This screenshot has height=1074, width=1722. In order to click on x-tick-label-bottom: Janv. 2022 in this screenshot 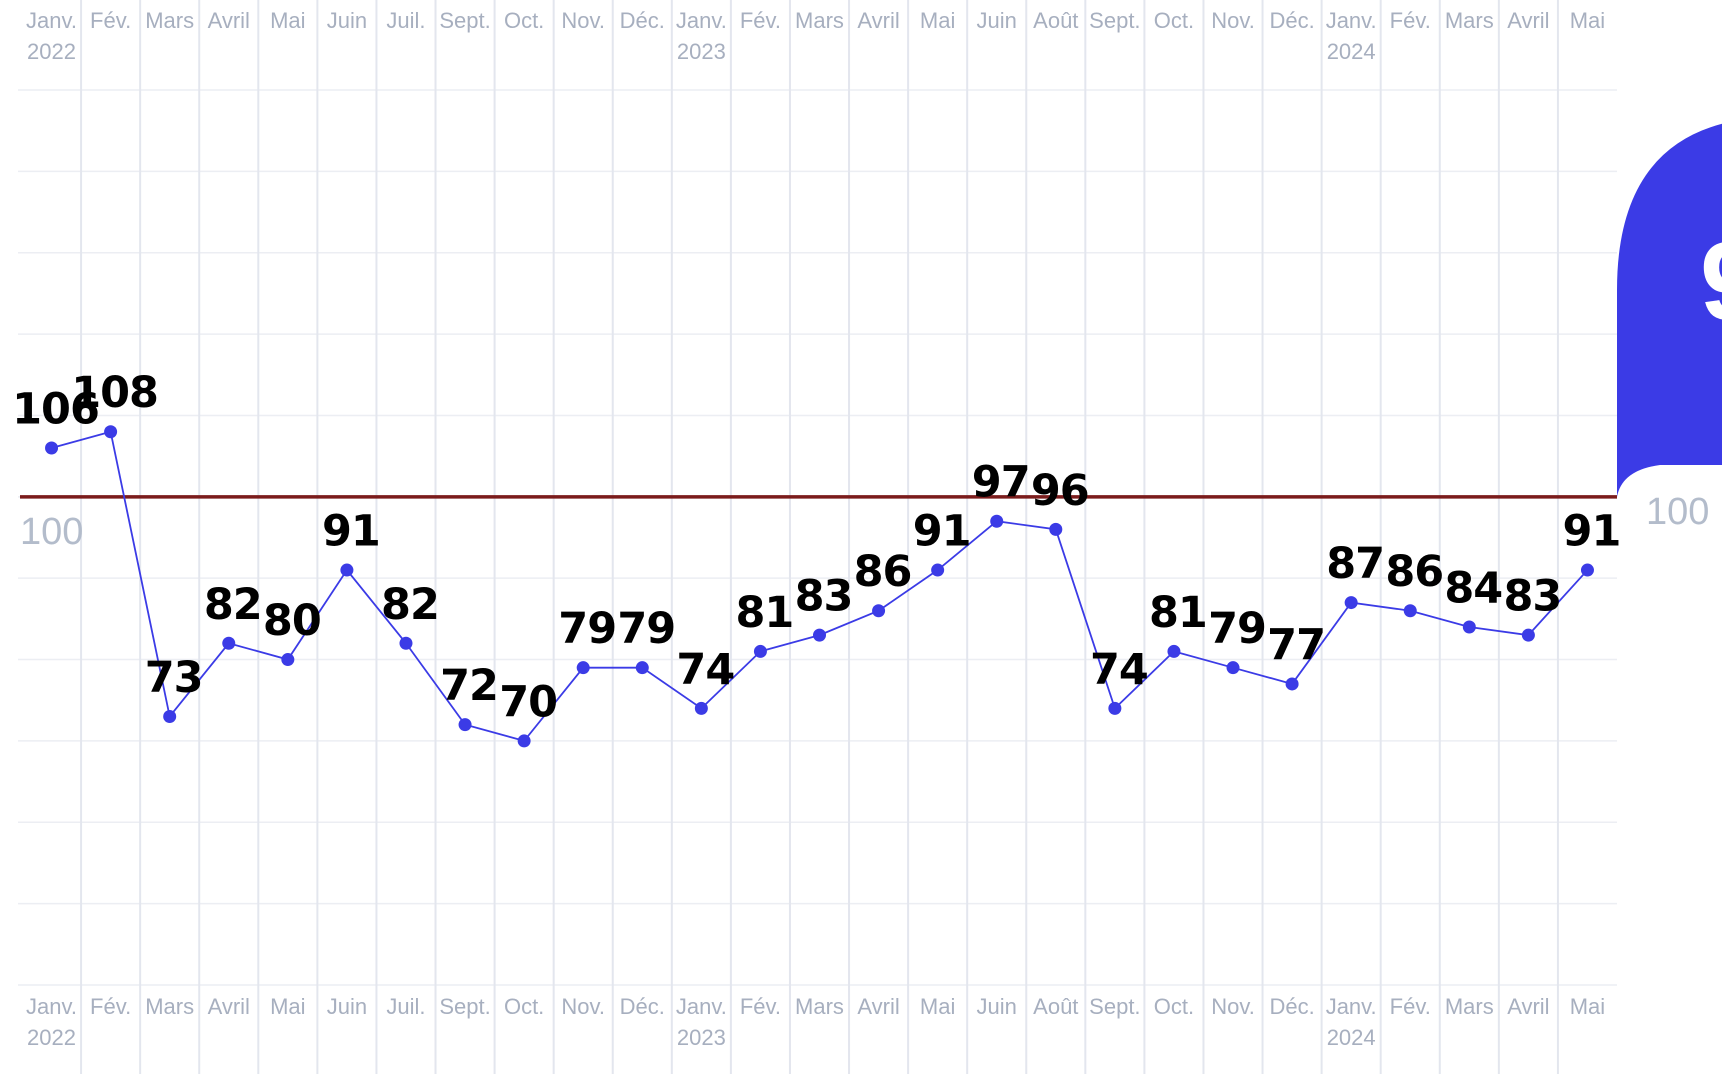, I will do `click(51, 1022)`.